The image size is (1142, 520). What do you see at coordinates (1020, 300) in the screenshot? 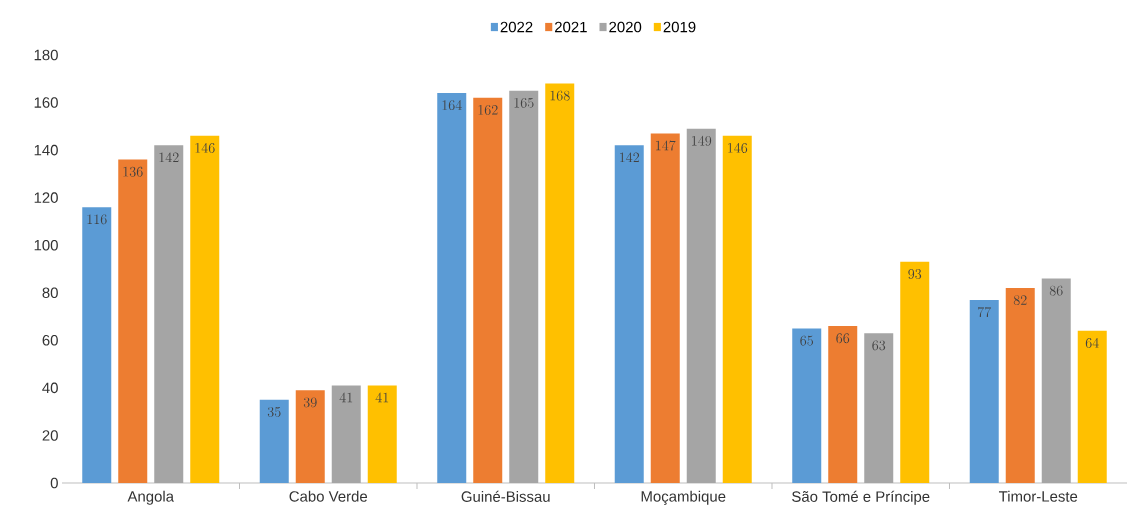
I see `data-label: 82` at bounding box center [1020, 300].